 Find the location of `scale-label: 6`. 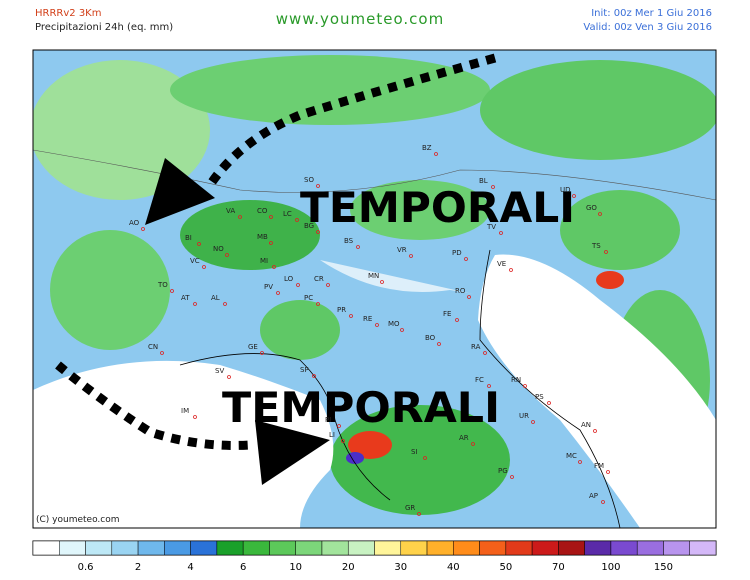

scale-label: 6 is located at coordinates (243, 567).